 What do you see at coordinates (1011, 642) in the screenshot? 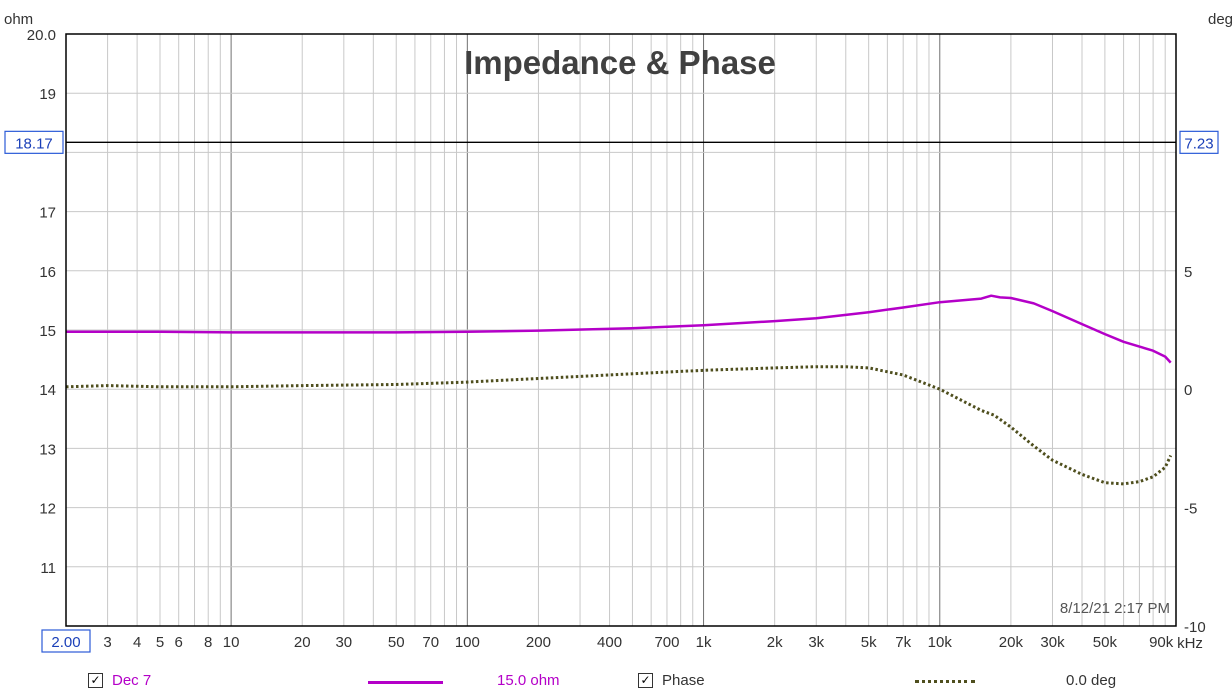
I see `x-tick-label: 20k` at bounding box center [1011, 642].